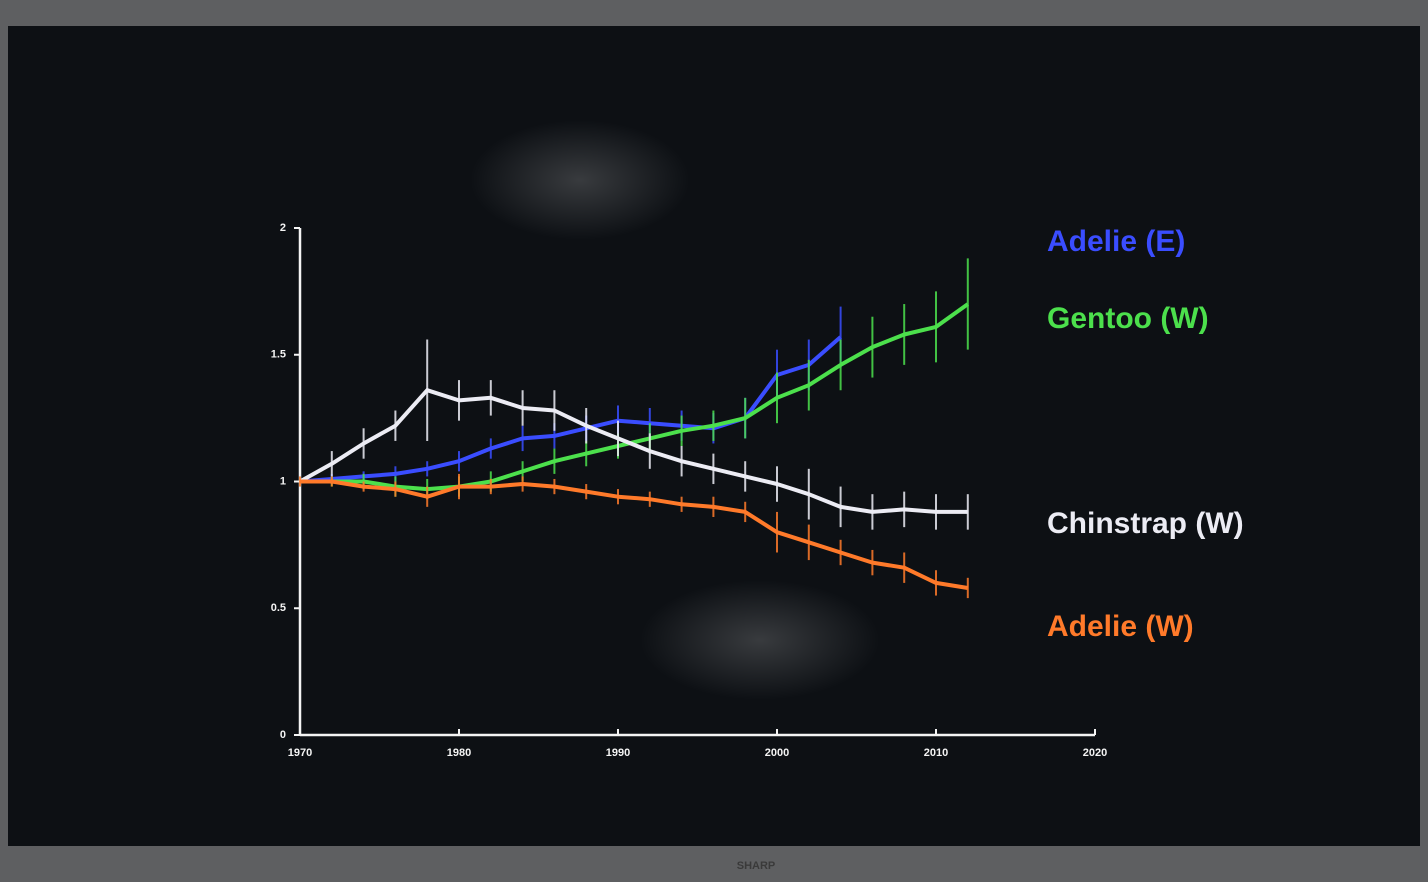 This screenshot has width=1428, height=882. I want to click on x-tick-label: 1970, so click(300, 753).